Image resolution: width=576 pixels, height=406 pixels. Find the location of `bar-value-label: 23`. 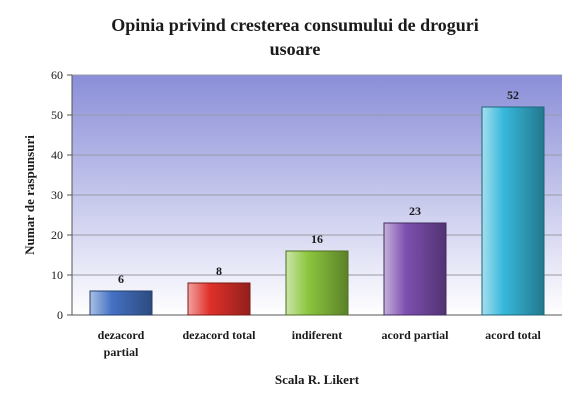

bar-value-label: 23 is located at coordinates (415, 211).